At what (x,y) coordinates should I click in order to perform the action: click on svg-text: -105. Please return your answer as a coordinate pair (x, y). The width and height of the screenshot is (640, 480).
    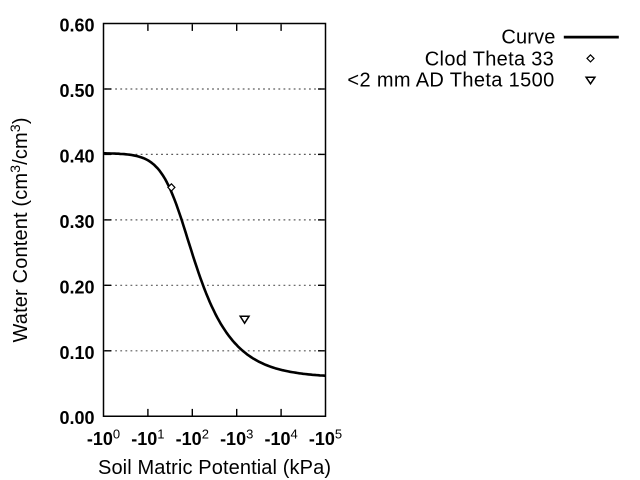
    Looking at the image, I should click on (325, 438).